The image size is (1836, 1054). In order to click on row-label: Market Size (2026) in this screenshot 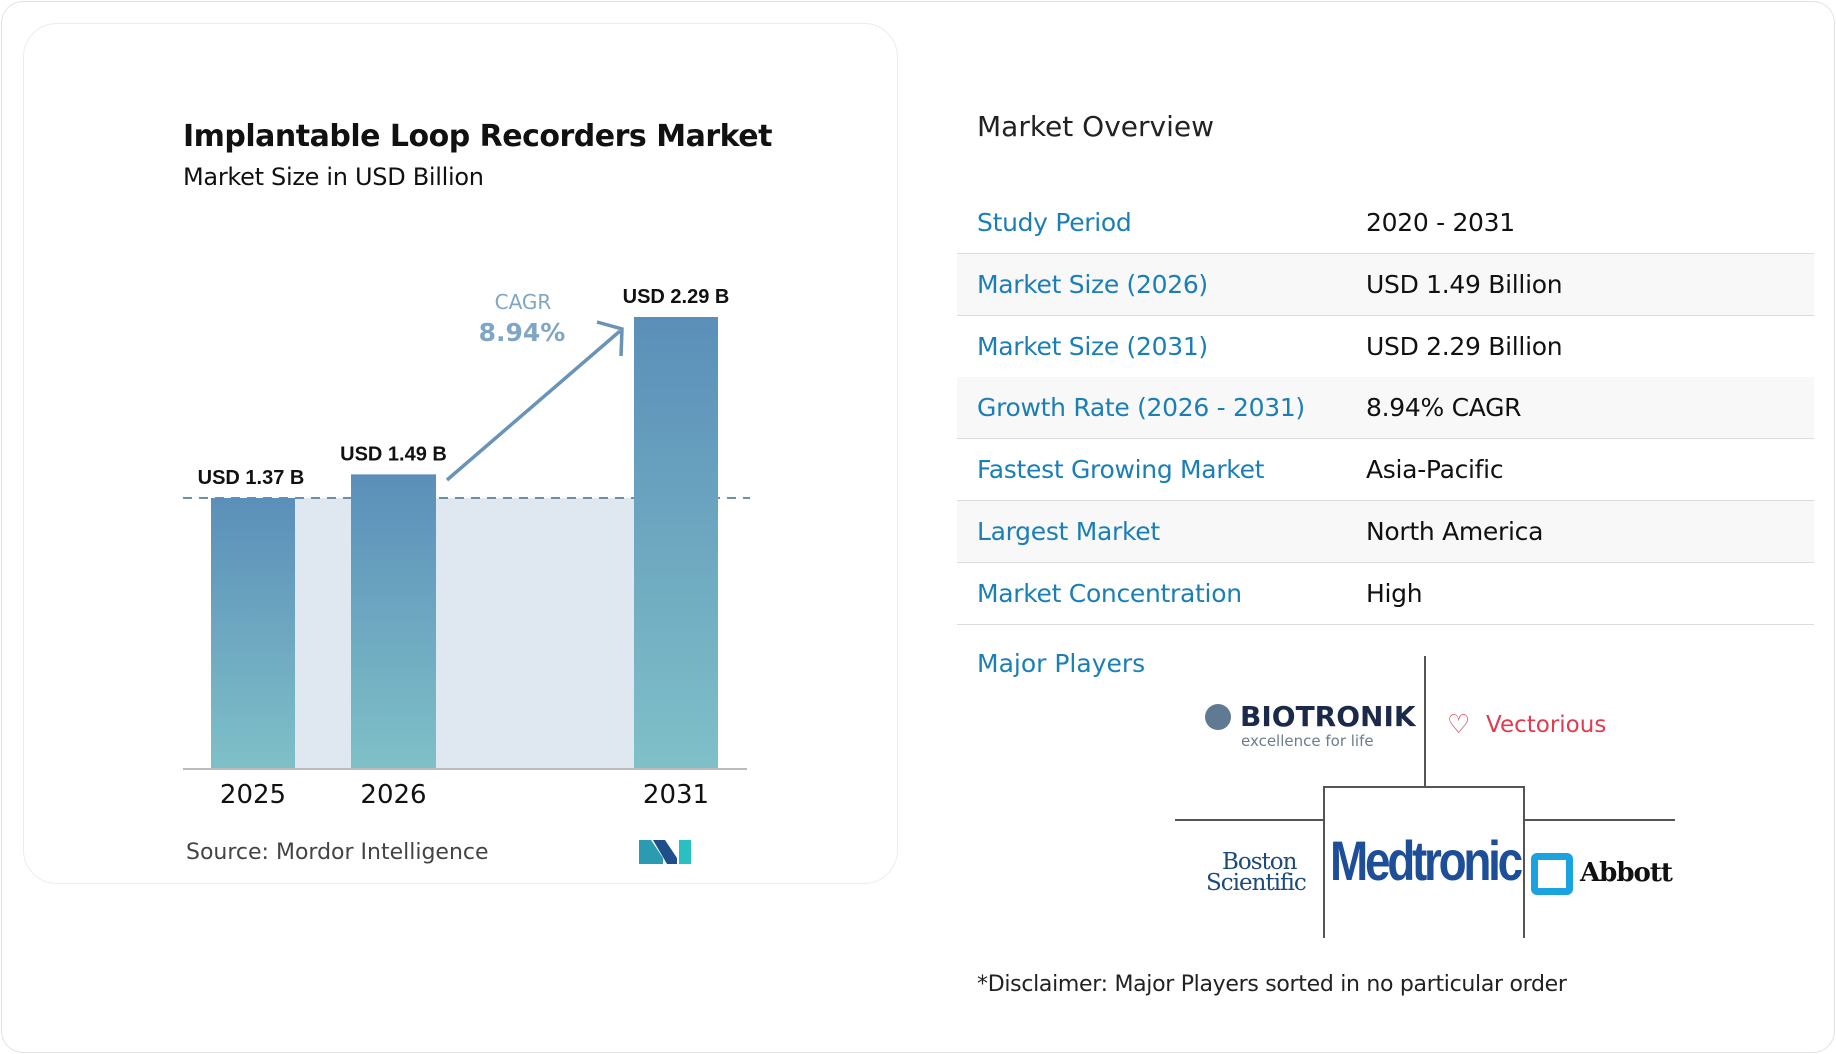, I will do `click(1092, 284)`.